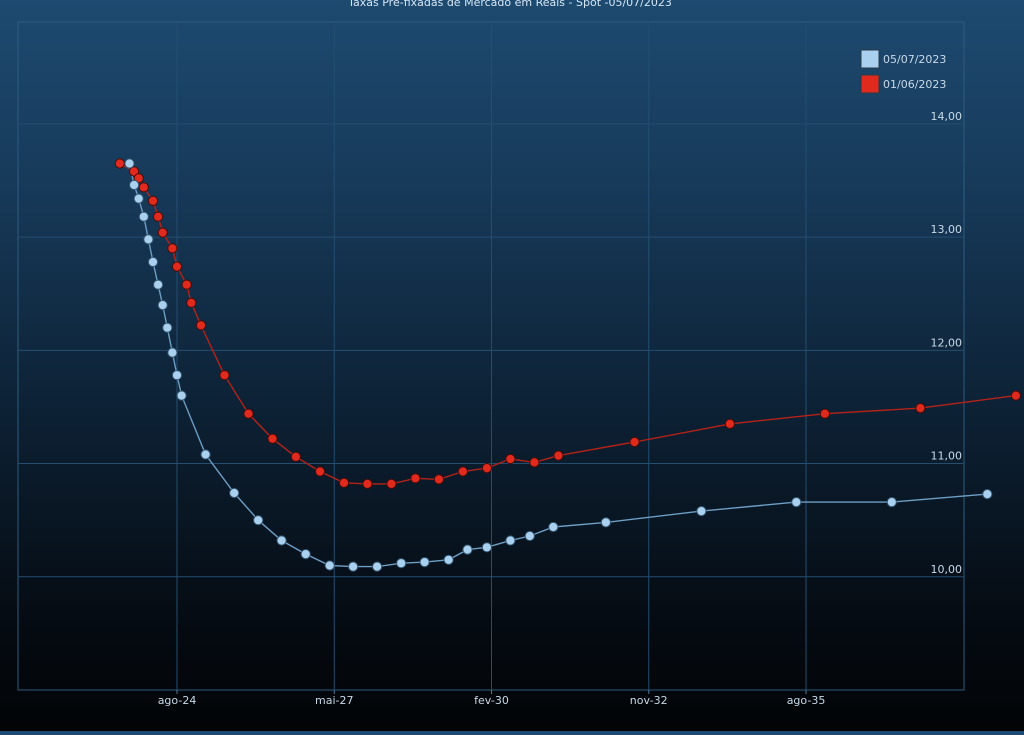  I want to click on y-axis: 10,00 11,00 12,00 13,00 14,00, so click(947, 343).